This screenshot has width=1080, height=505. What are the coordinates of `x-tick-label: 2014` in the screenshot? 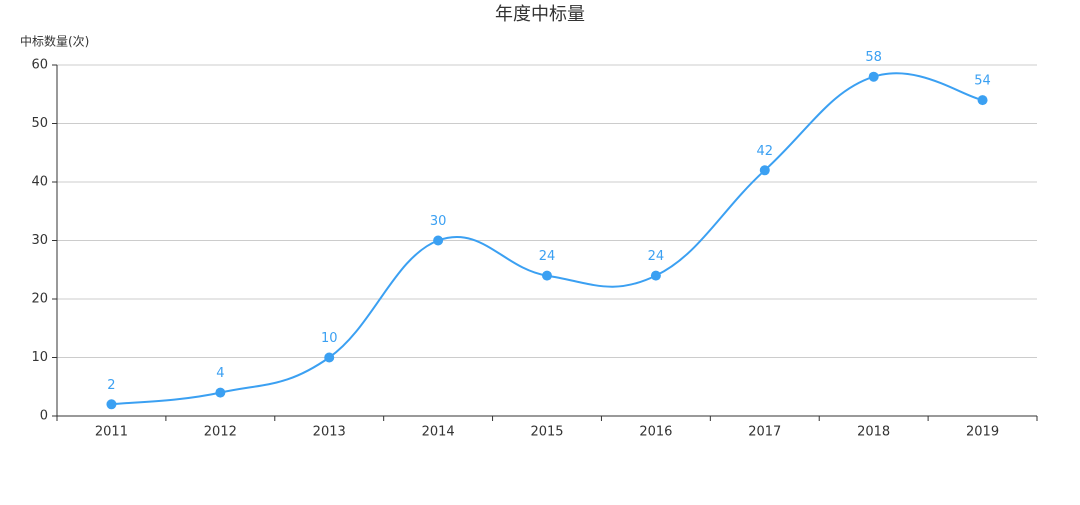 It's located at (438, 432).